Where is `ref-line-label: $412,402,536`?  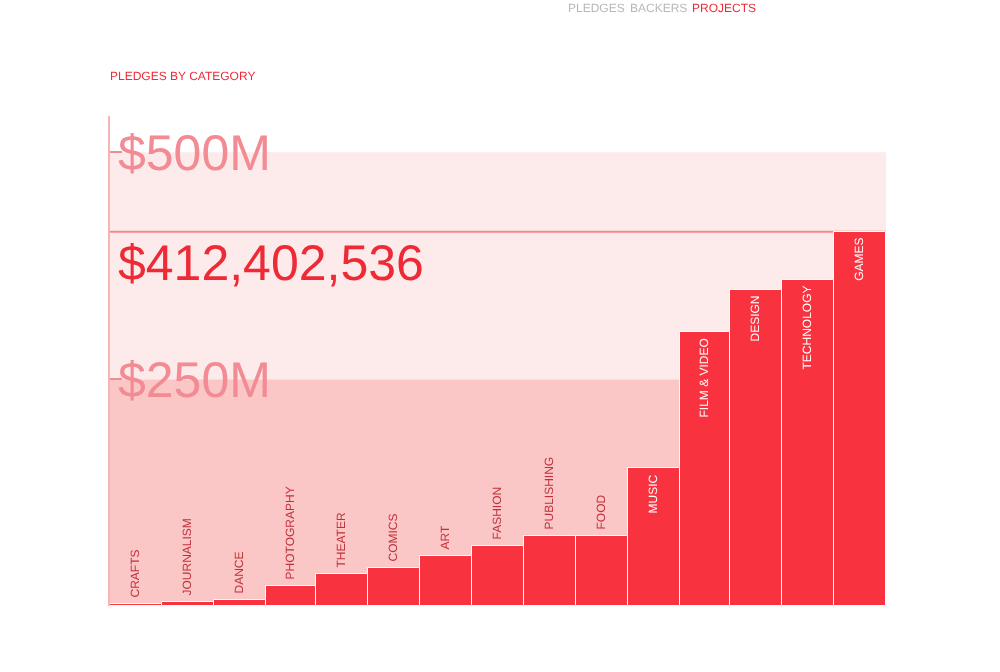
ref-line-label: $412,402,536 is located at coordinates (271, 264).